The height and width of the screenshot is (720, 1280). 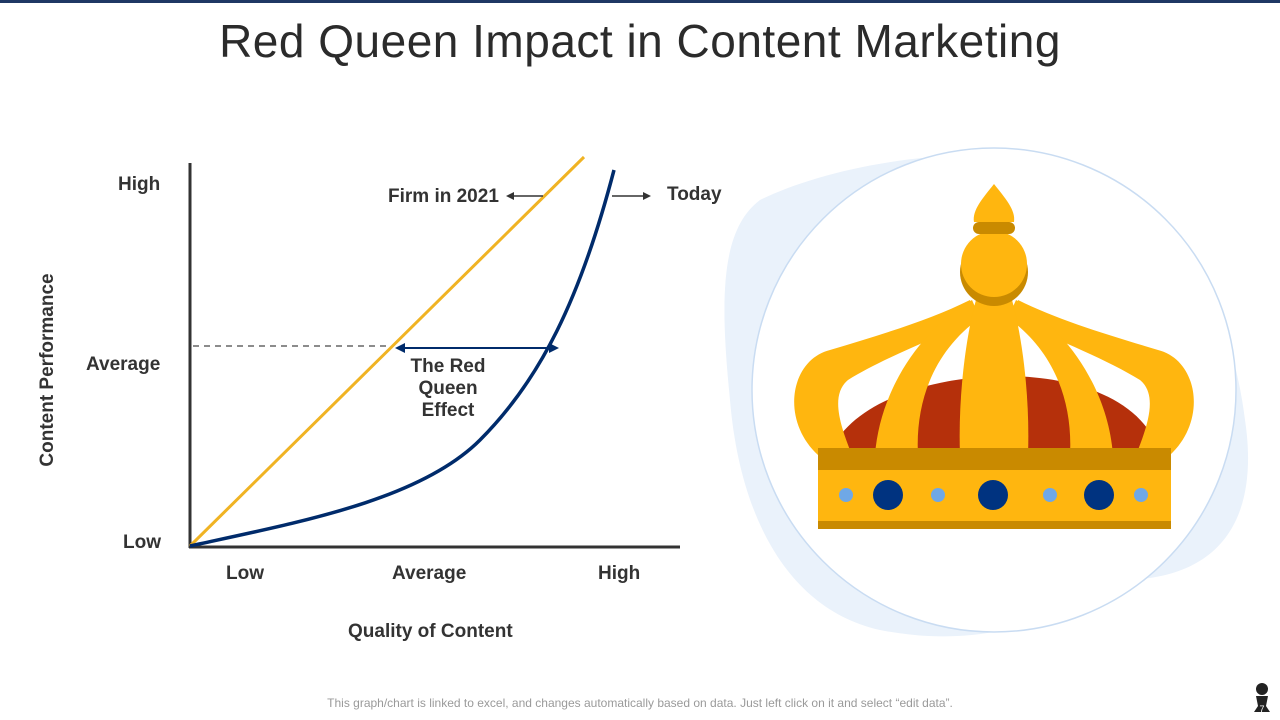 What do you see at coordinates (994, 264) in the screenshot?
I see `crown-orb-highlight` at bounding box center [994, 264].